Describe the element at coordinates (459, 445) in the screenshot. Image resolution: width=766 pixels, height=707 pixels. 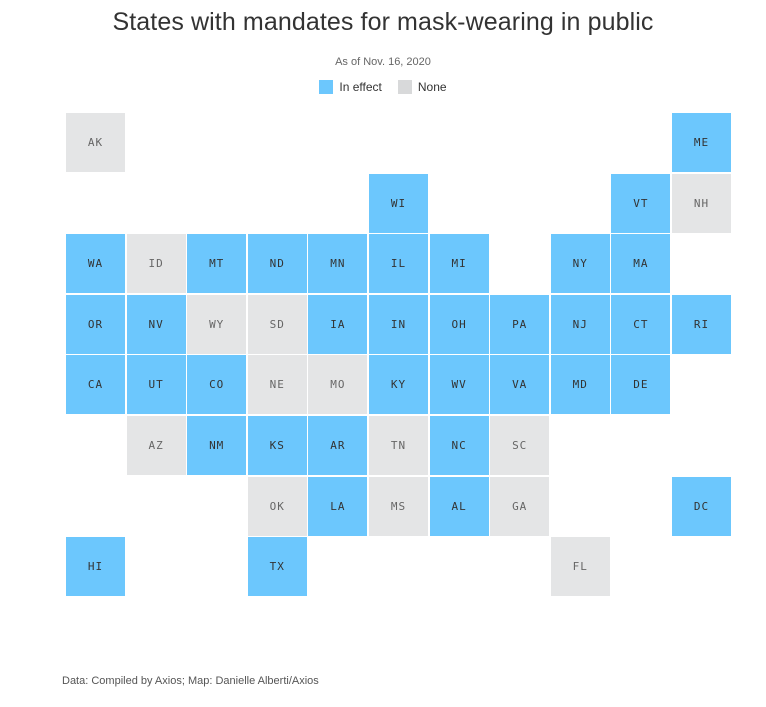
I see `state-tile-nc: NC` at that location.